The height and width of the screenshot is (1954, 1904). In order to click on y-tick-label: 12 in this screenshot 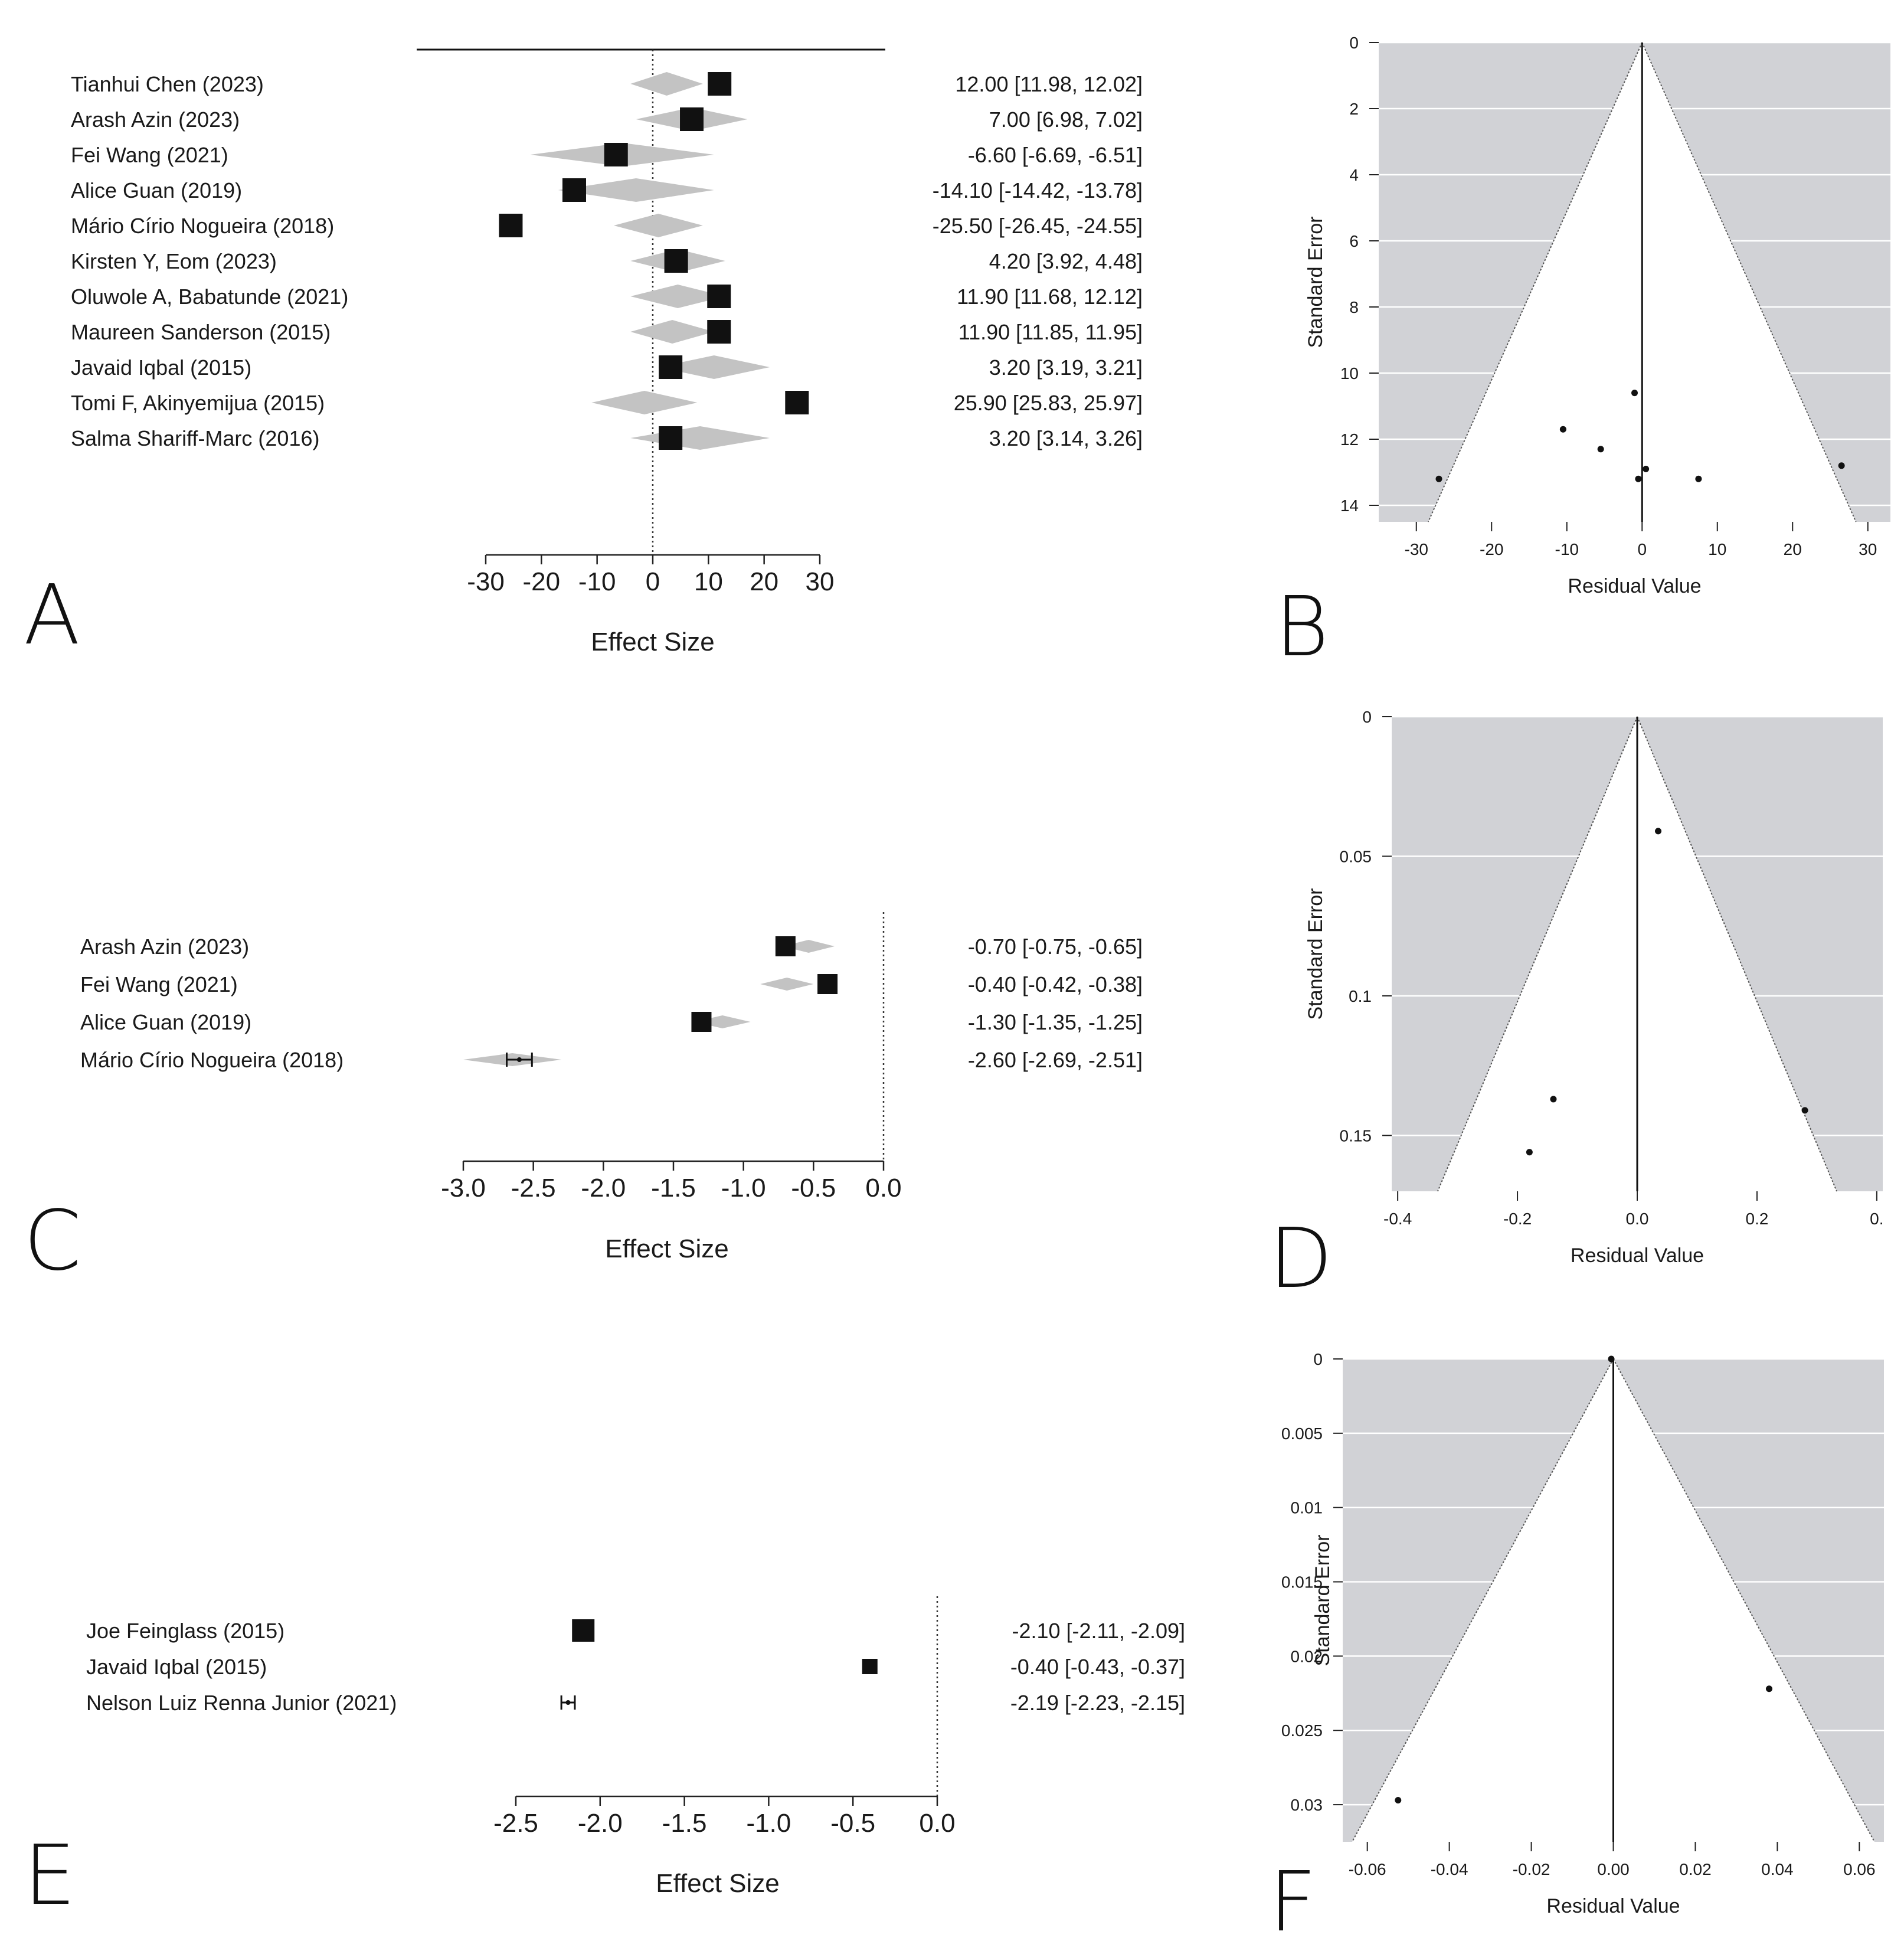, I will do `click(1349, 439)`.